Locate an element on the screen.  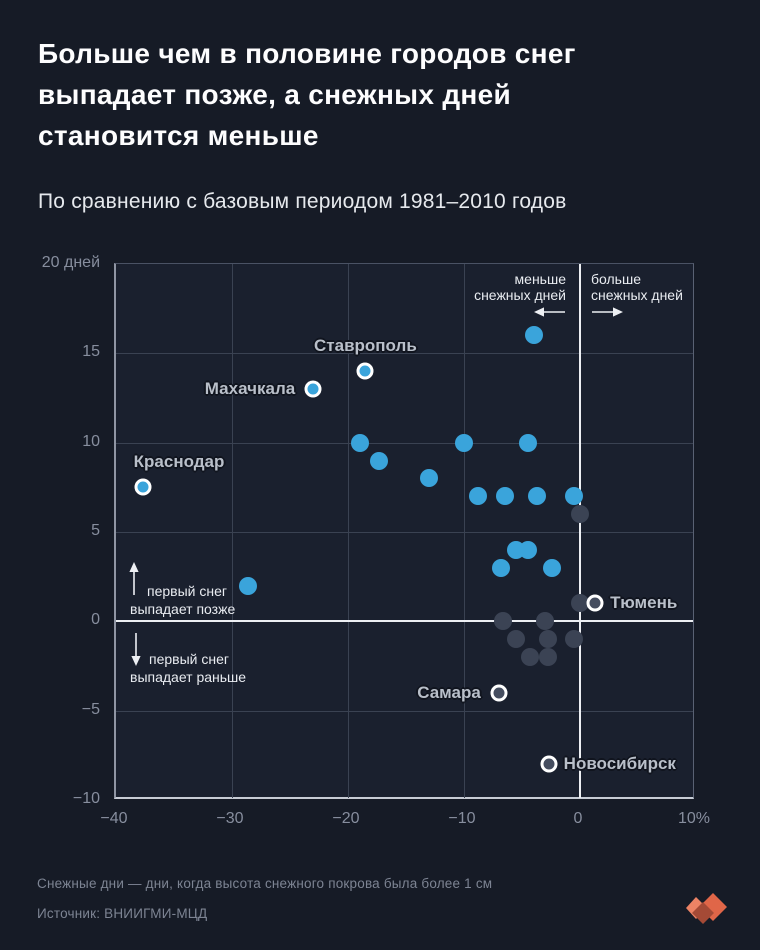
city-label: Махачкала is located at coordinates (250, 389).